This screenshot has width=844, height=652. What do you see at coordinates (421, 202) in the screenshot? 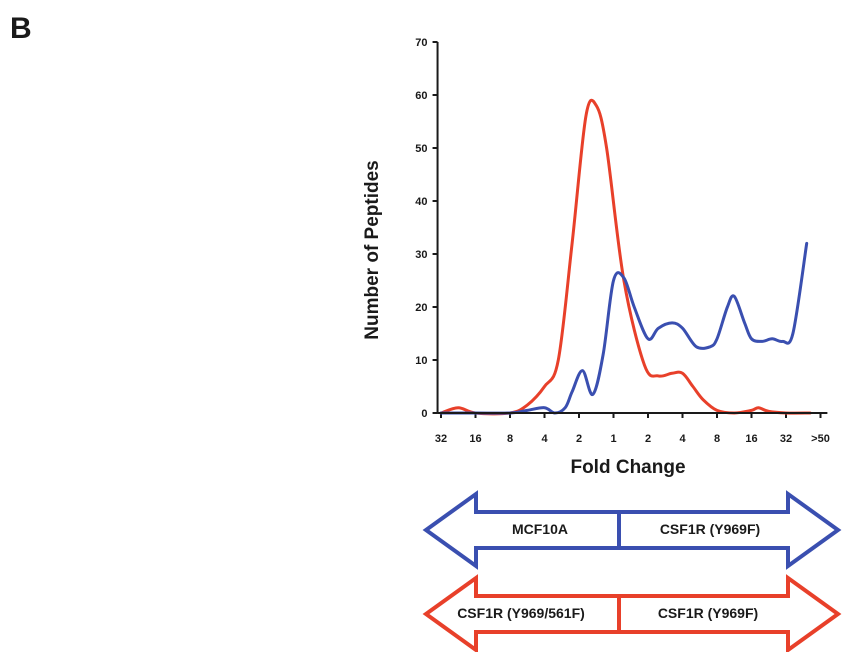
I see `y-tick-label: 40` at bounding box center [421, 202].